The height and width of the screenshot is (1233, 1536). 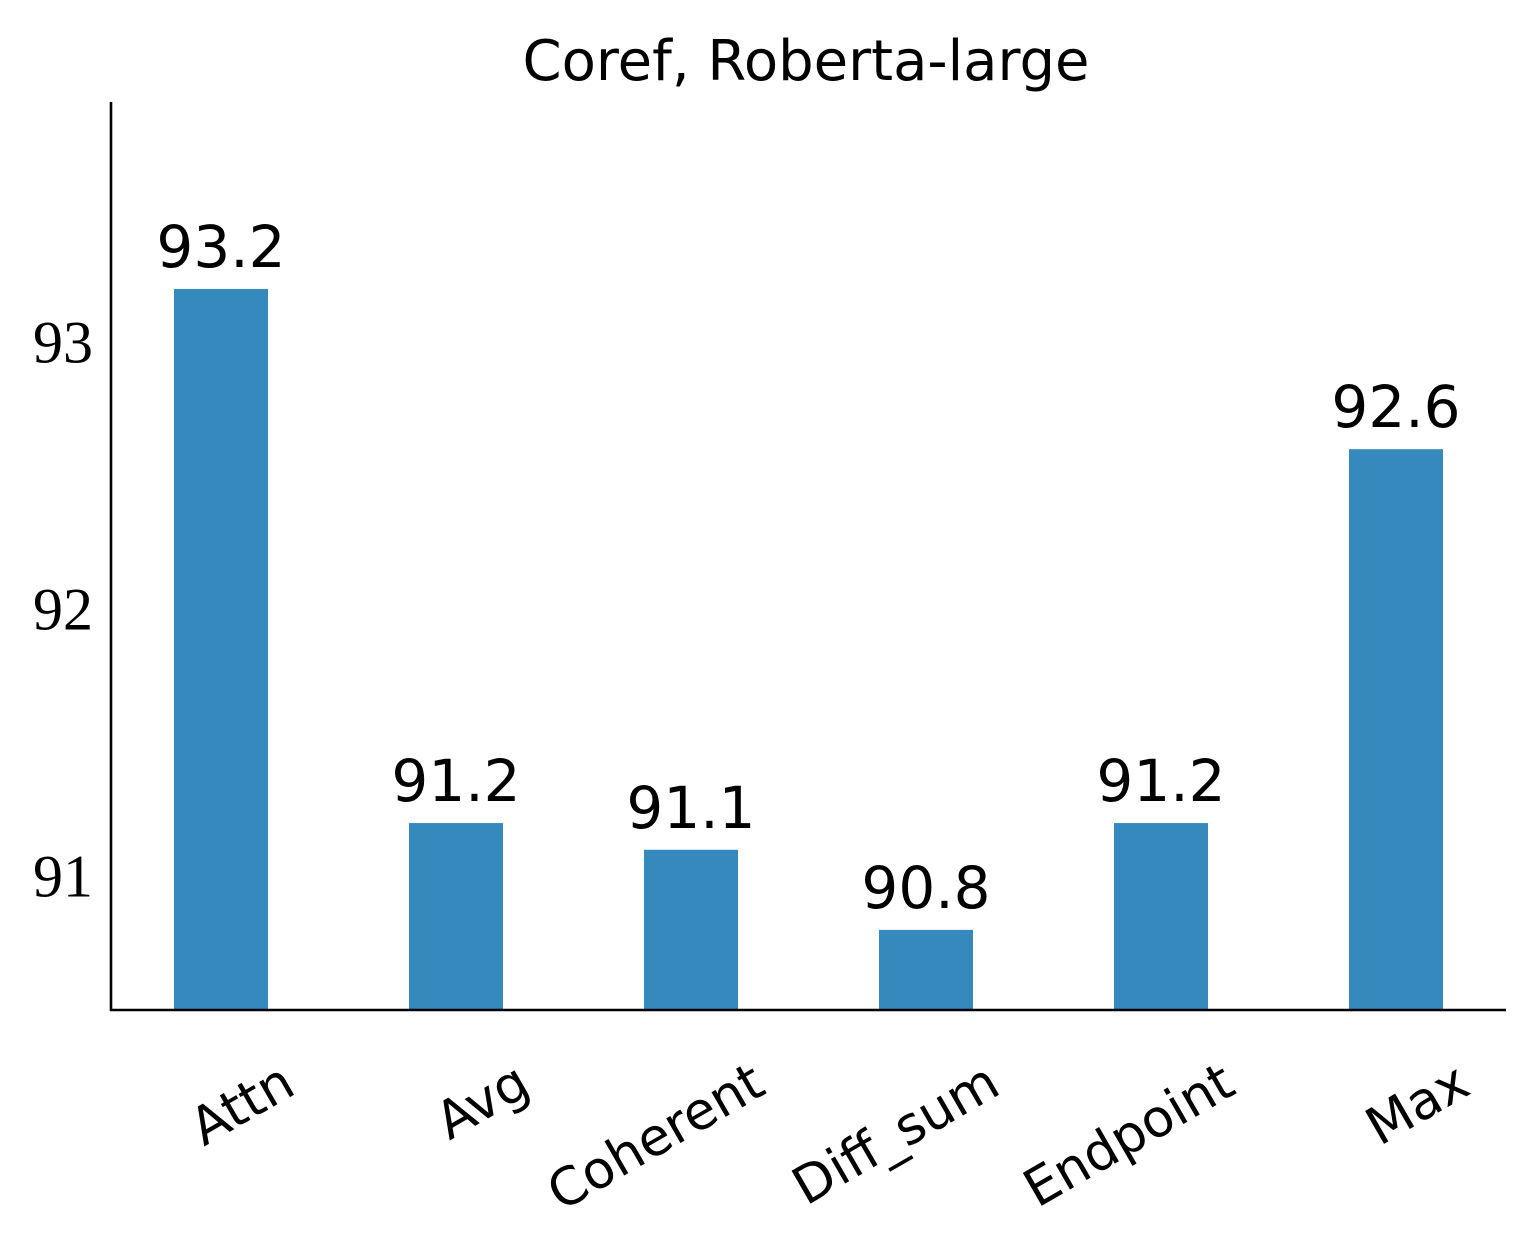 I want to click on x-tick-label-endpoint: Endpoint, so click(x=1129, y=1136).